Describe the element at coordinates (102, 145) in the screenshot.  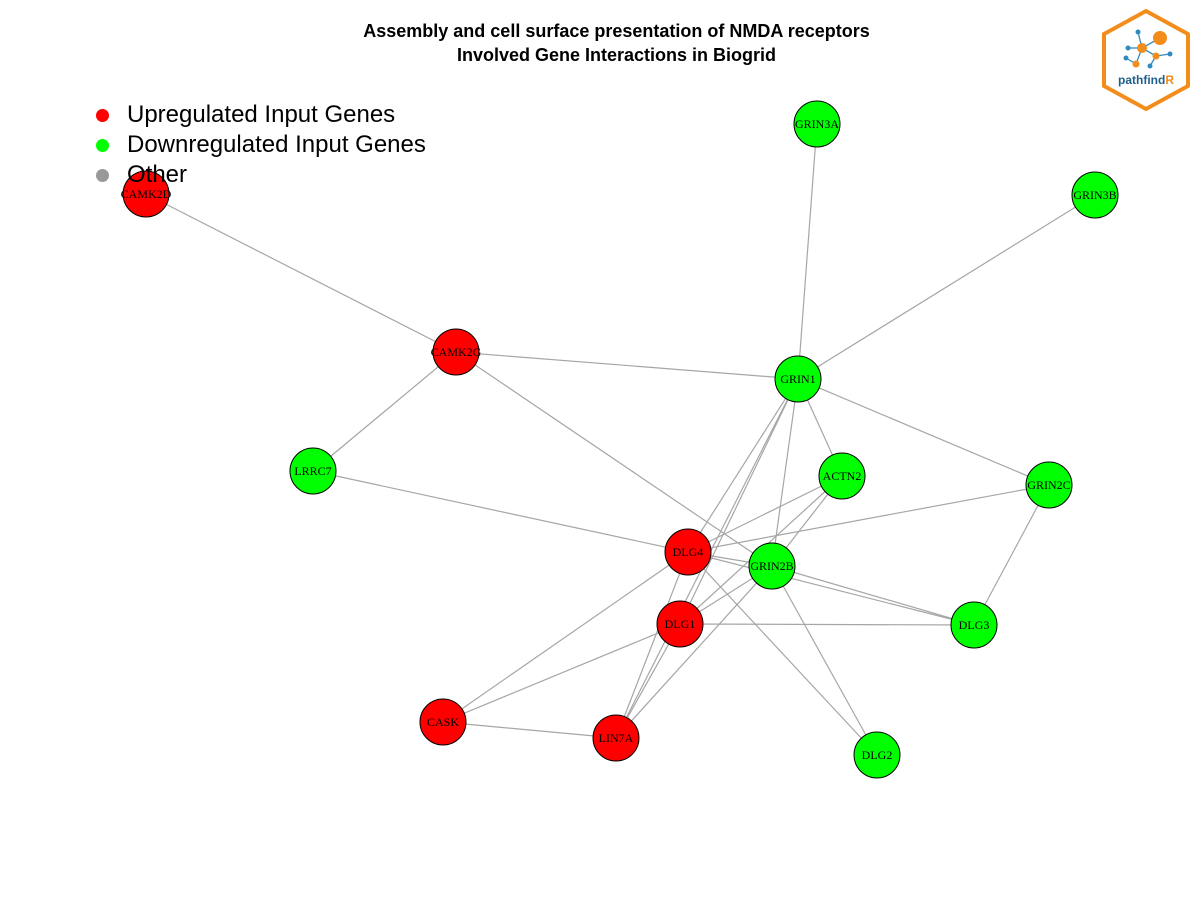
I see `legend-dot-downregulated` at that location.